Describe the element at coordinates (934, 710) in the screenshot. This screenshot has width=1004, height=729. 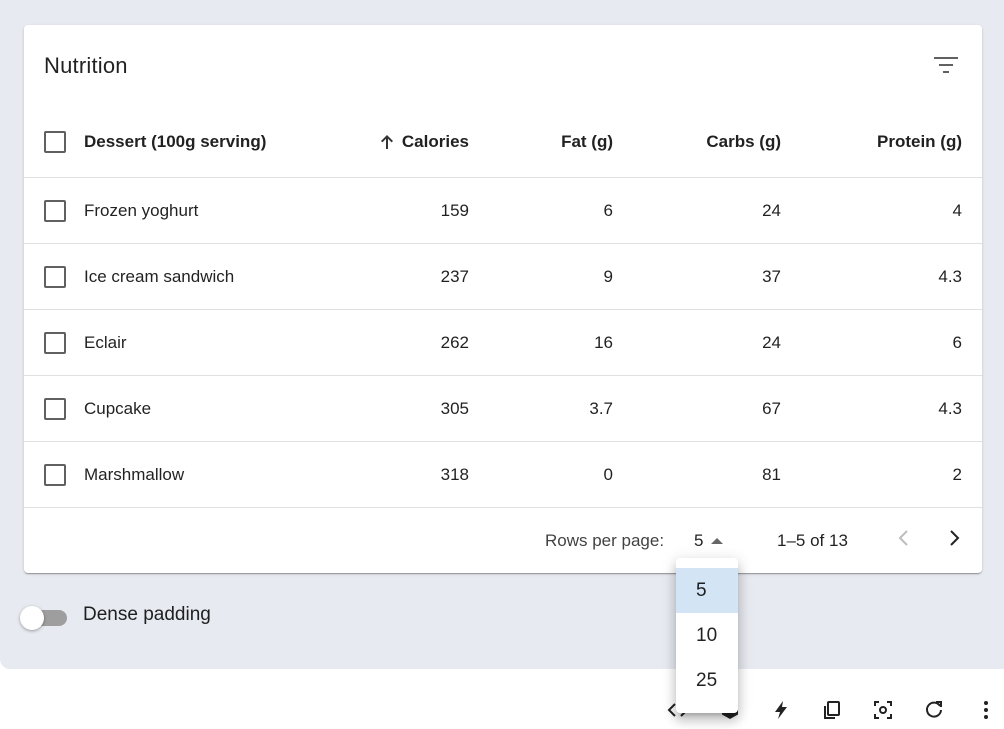
I see `reset-icon` at that location.